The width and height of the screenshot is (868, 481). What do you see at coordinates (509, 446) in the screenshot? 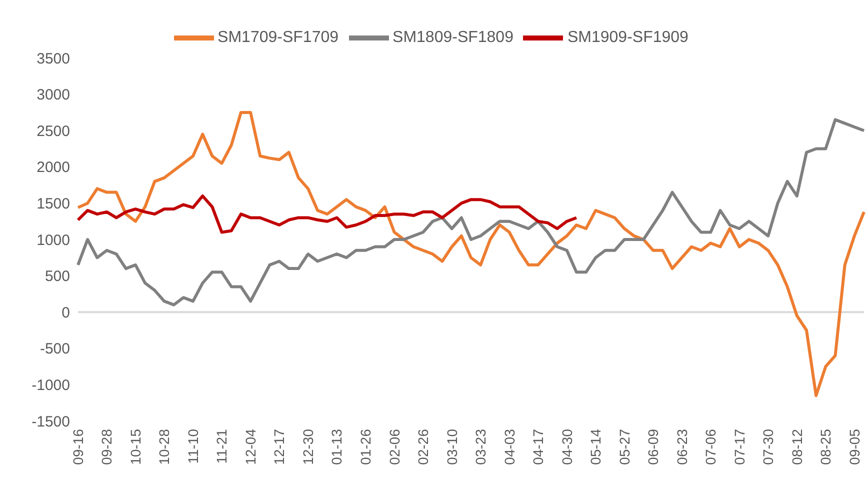
I see `x-tick-label: 04-03` at bounding box center [509, 446].